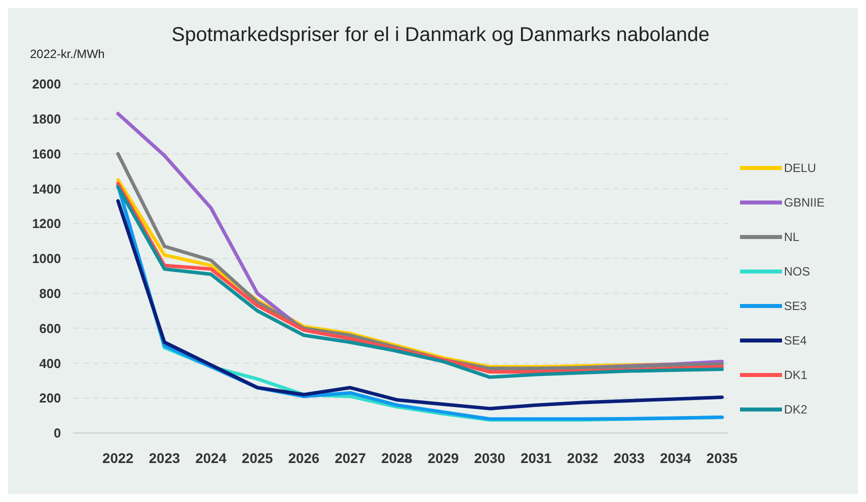  What do you see at coordinates (629, 458) in the screenshot?
I see `x-tick-label: 2033` at bounding box center [629, 458].